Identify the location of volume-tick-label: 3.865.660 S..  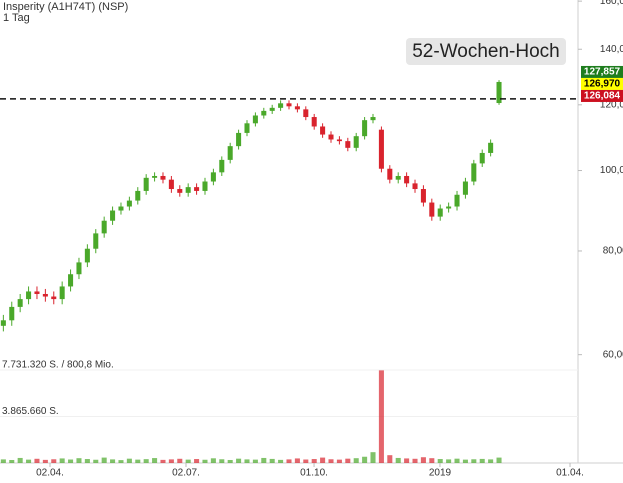
(30, 411).